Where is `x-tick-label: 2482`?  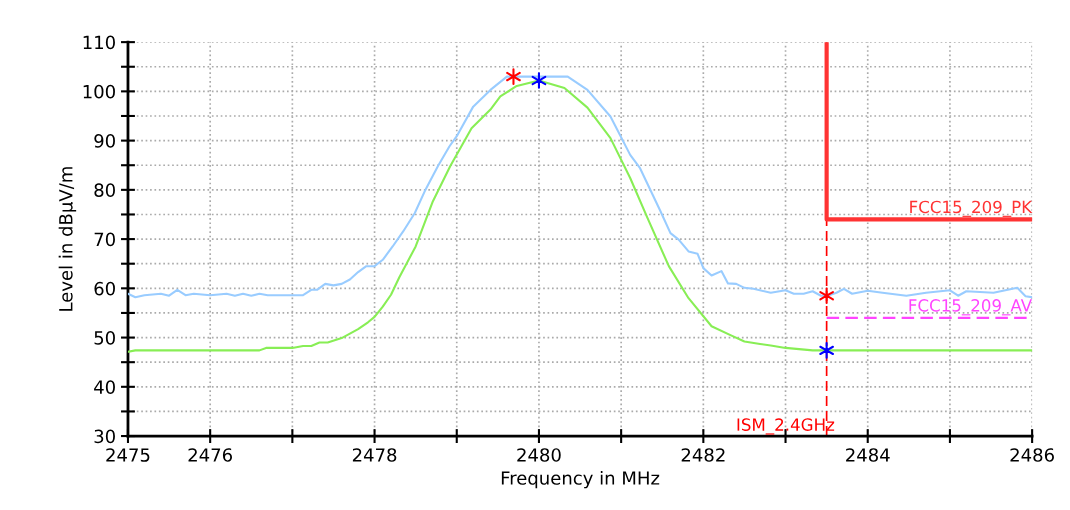 x-tick-label: 2482 is located at coordinates (703, 455).